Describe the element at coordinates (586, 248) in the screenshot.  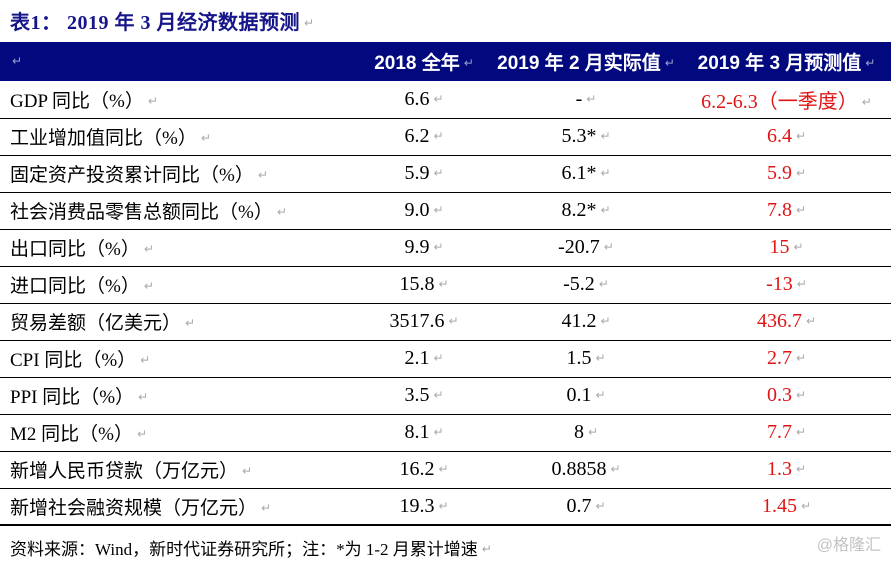
I see `value-feb-2019: -20.7 ↵` at that location.